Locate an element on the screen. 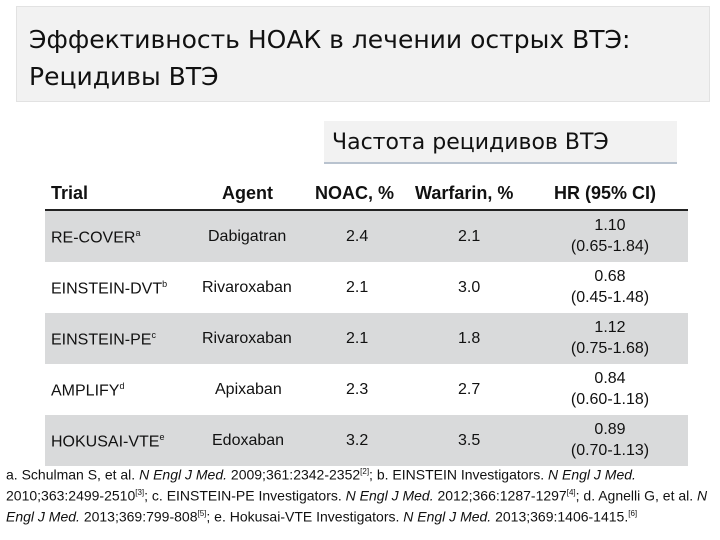 The image size is (720, 540). ref-c-cite: 2012;366:1287-1297 is located at coordinates (500, 495).